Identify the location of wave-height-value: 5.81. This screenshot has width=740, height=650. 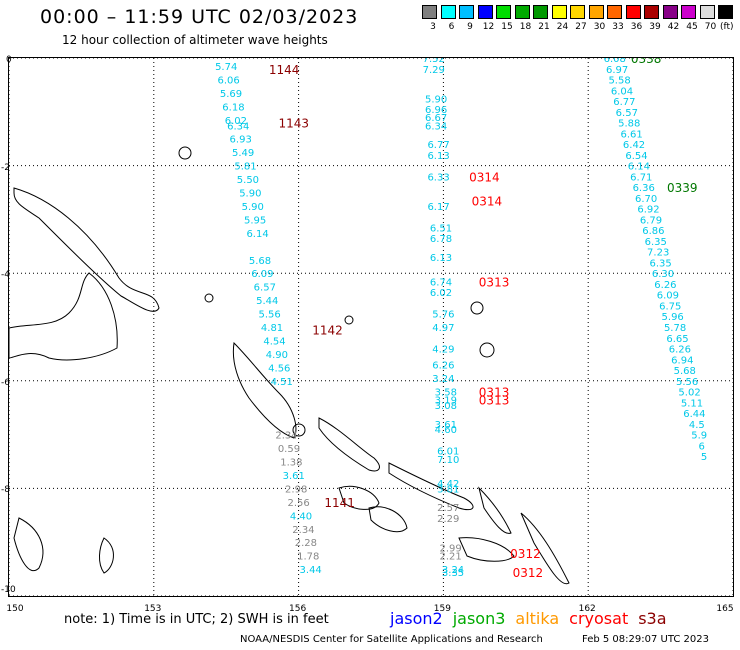
(245, 167).